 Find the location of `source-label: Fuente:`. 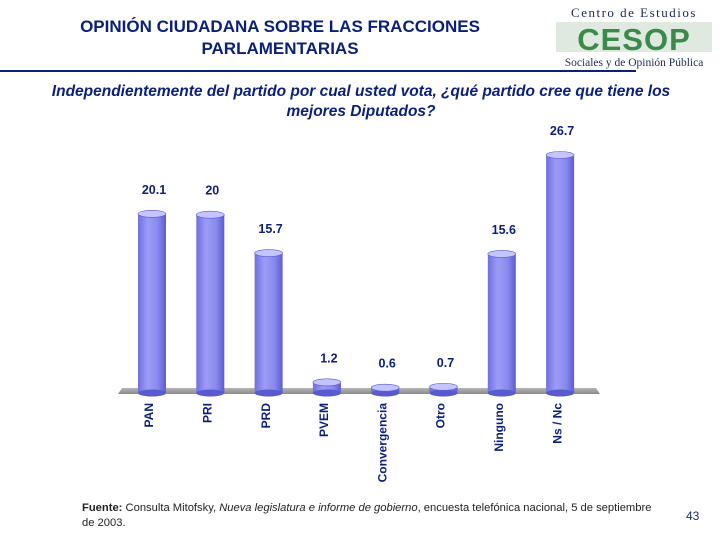

source-label: Fuente: is located at coordinates (102, 508).